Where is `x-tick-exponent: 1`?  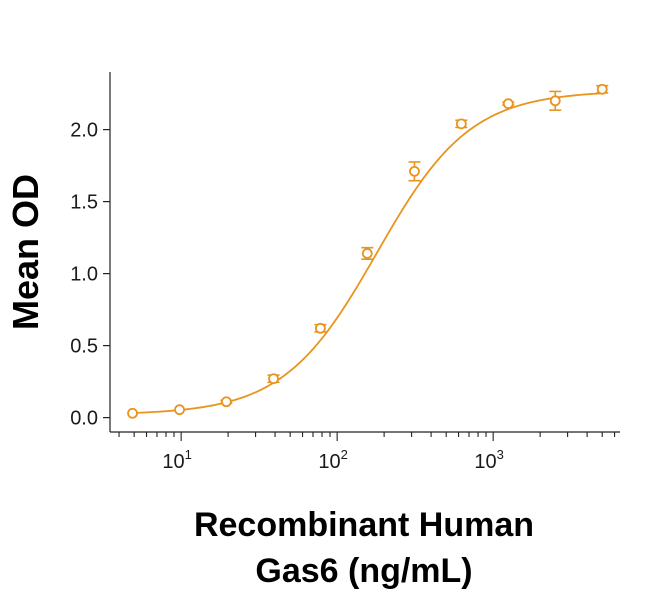 x-tick-exponent: 1 is located at coordinates (188, 454).